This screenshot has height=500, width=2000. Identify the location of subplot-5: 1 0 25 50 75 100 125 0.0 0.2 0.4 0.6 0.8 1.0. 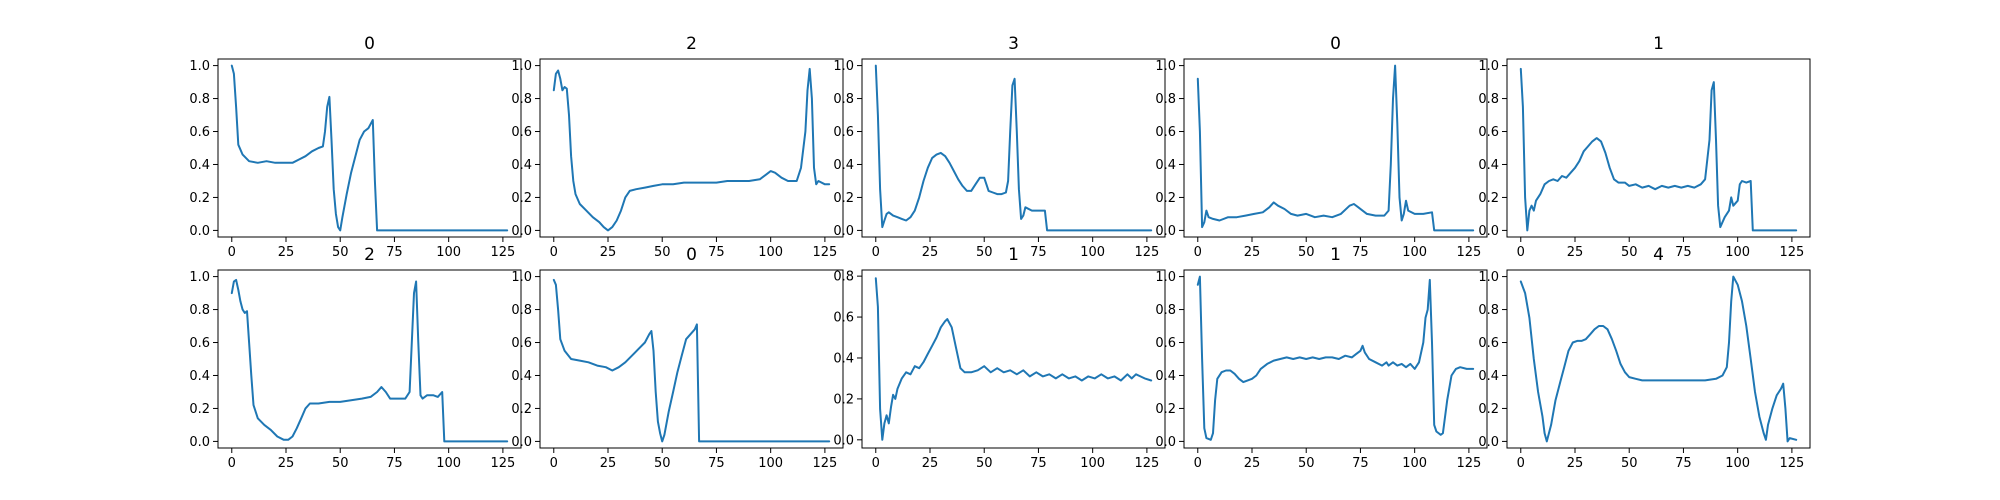
(1644, 147).